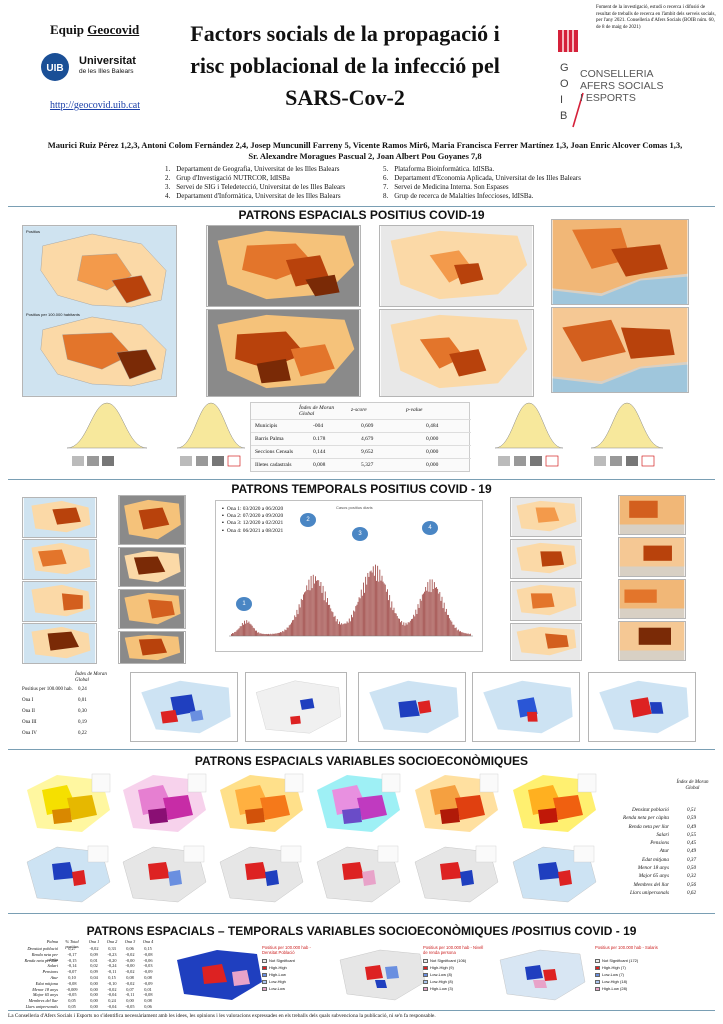 This screenshot has width=723, height=1024. I want to click on socio-moran-row: Menor 18 anys 0,50, so click(660, 869).